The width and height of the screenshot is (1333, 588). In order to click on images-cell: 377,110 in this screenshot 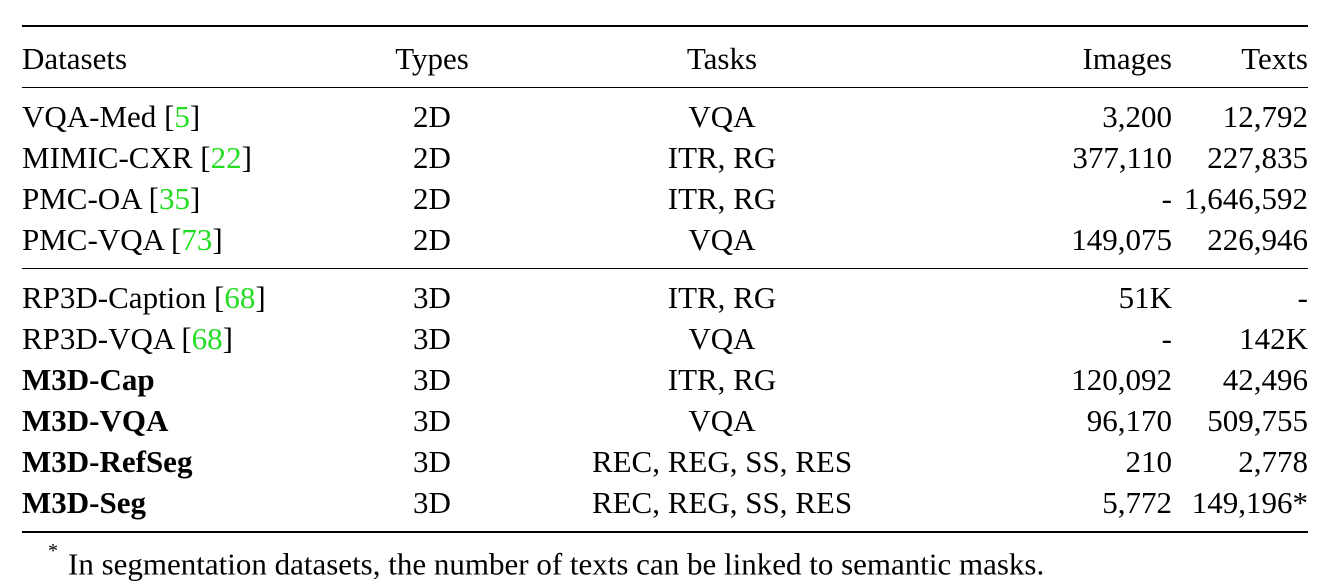, I will do `click(1122, 157)`.